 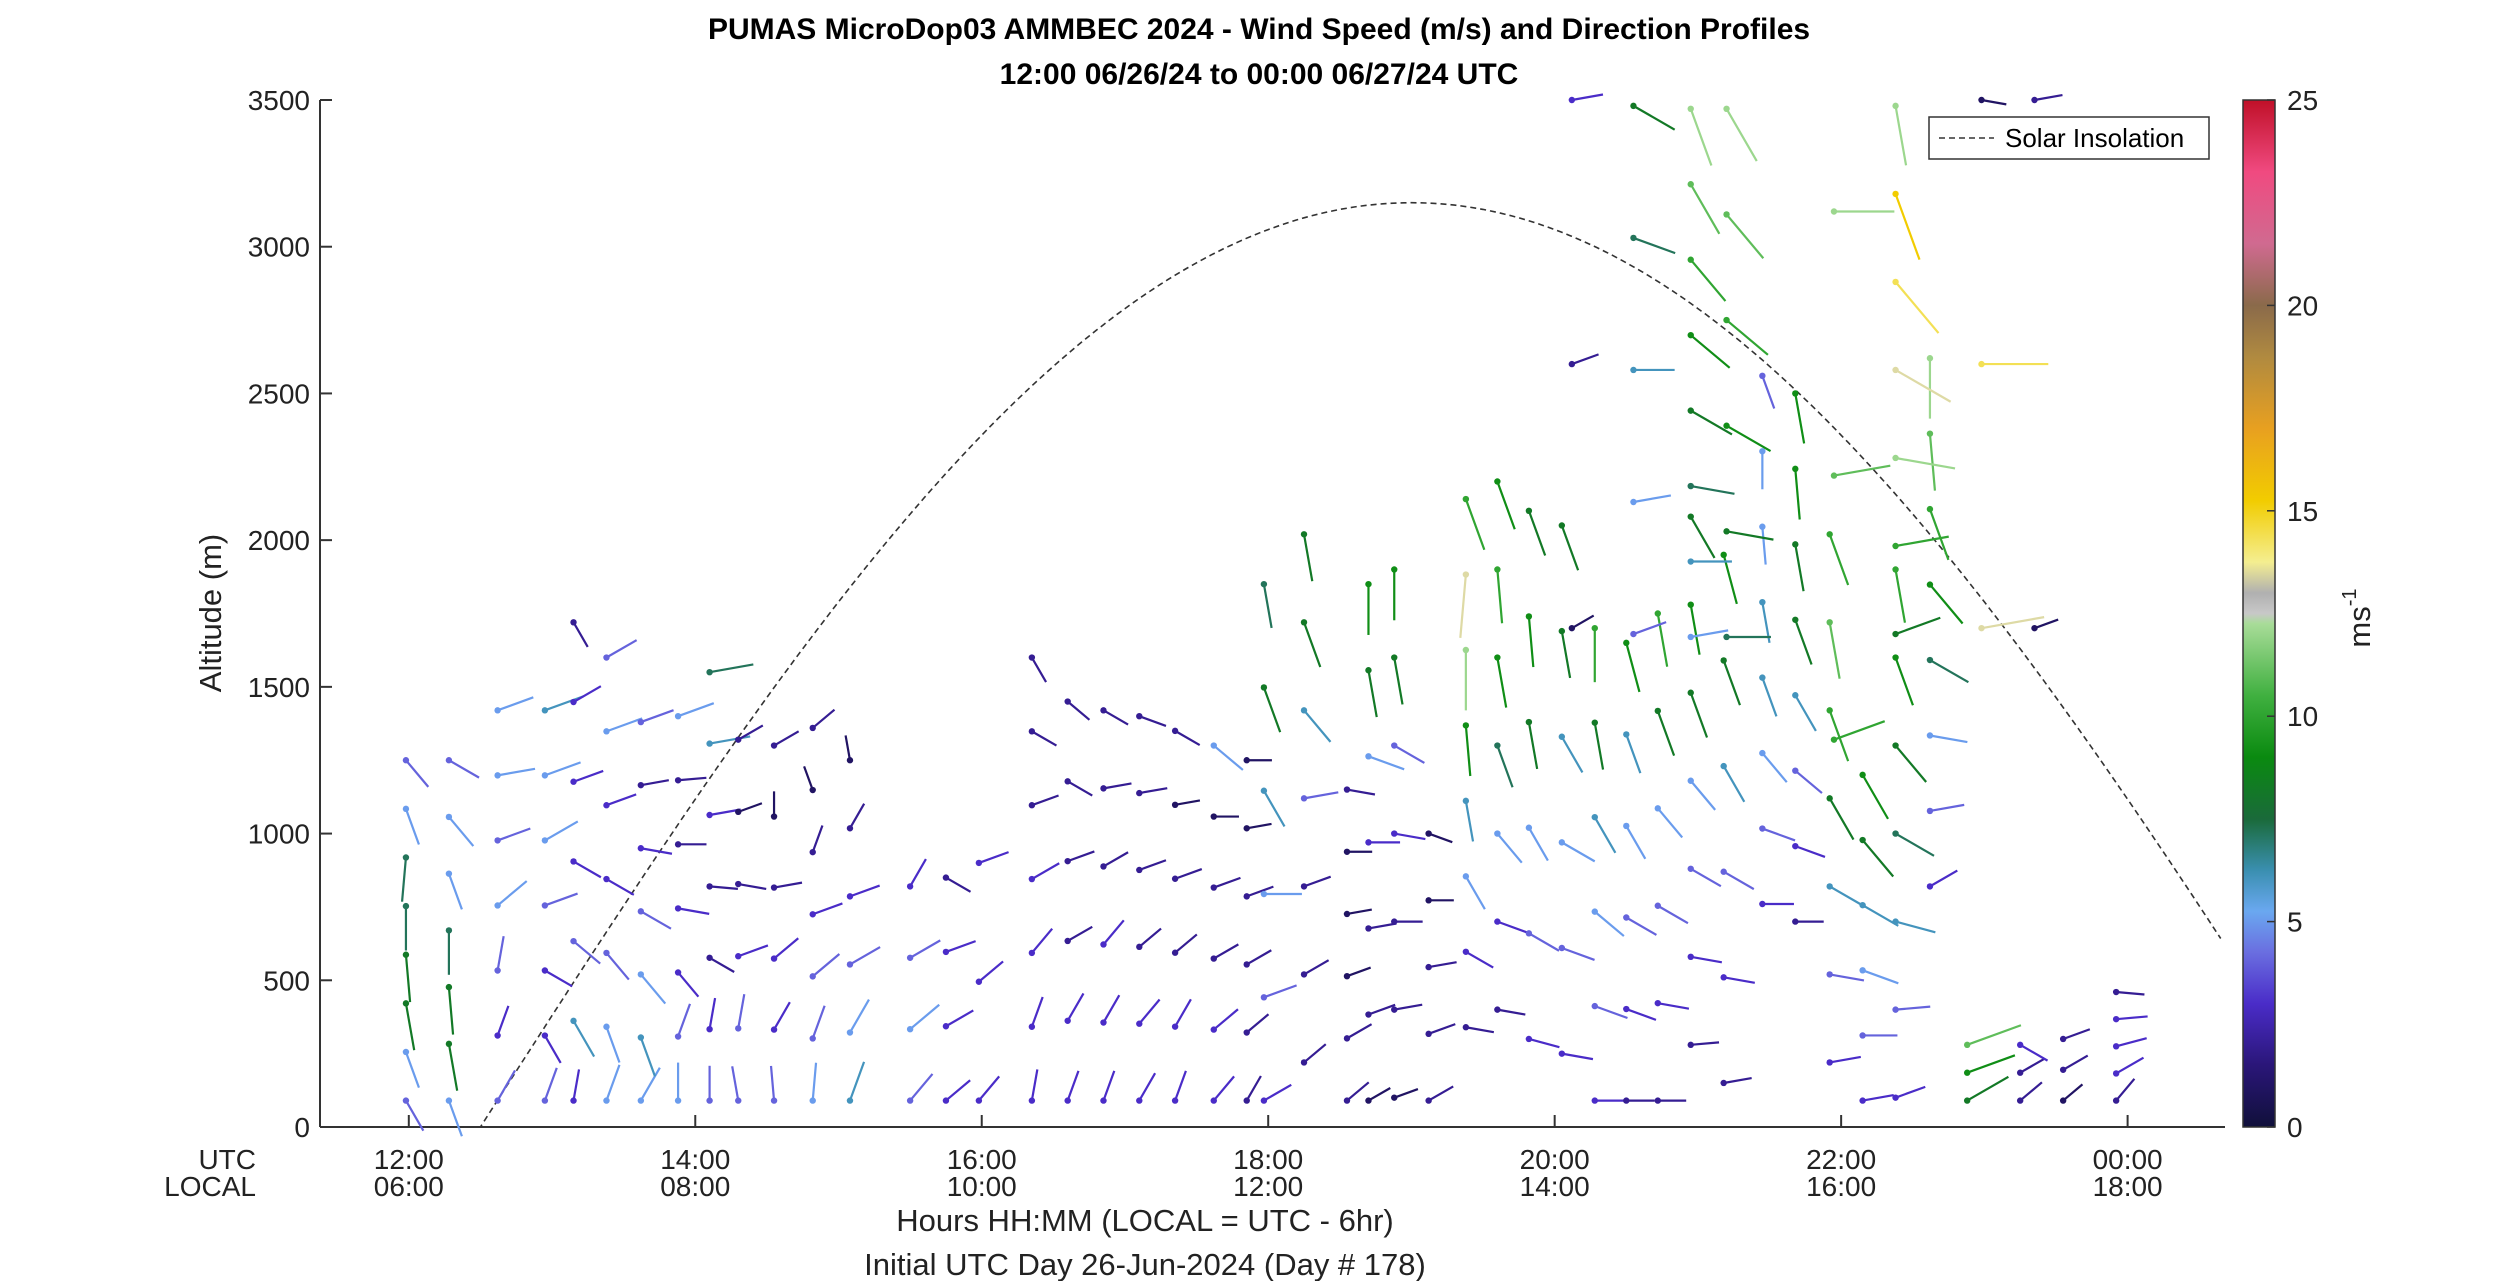 What do you see at coordinates (290, 614) in the screenshot?
I see `y-axis-ticks: 0 500 1000 1500 2000 2500 3000 3500` at bounding box center [290, 614].